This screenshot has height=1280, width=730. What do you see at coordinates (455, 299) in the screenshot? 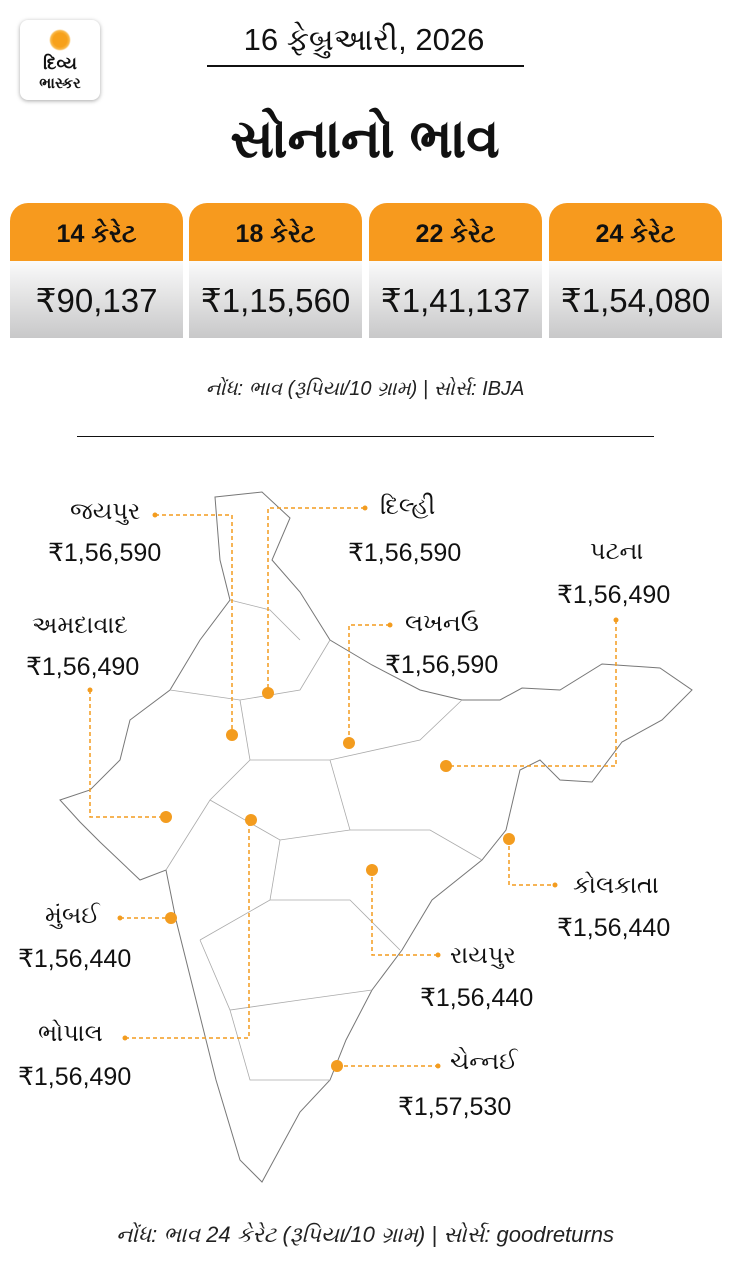
I see `karat-price: ₹1,41,137` at bounding box center [455, 299].